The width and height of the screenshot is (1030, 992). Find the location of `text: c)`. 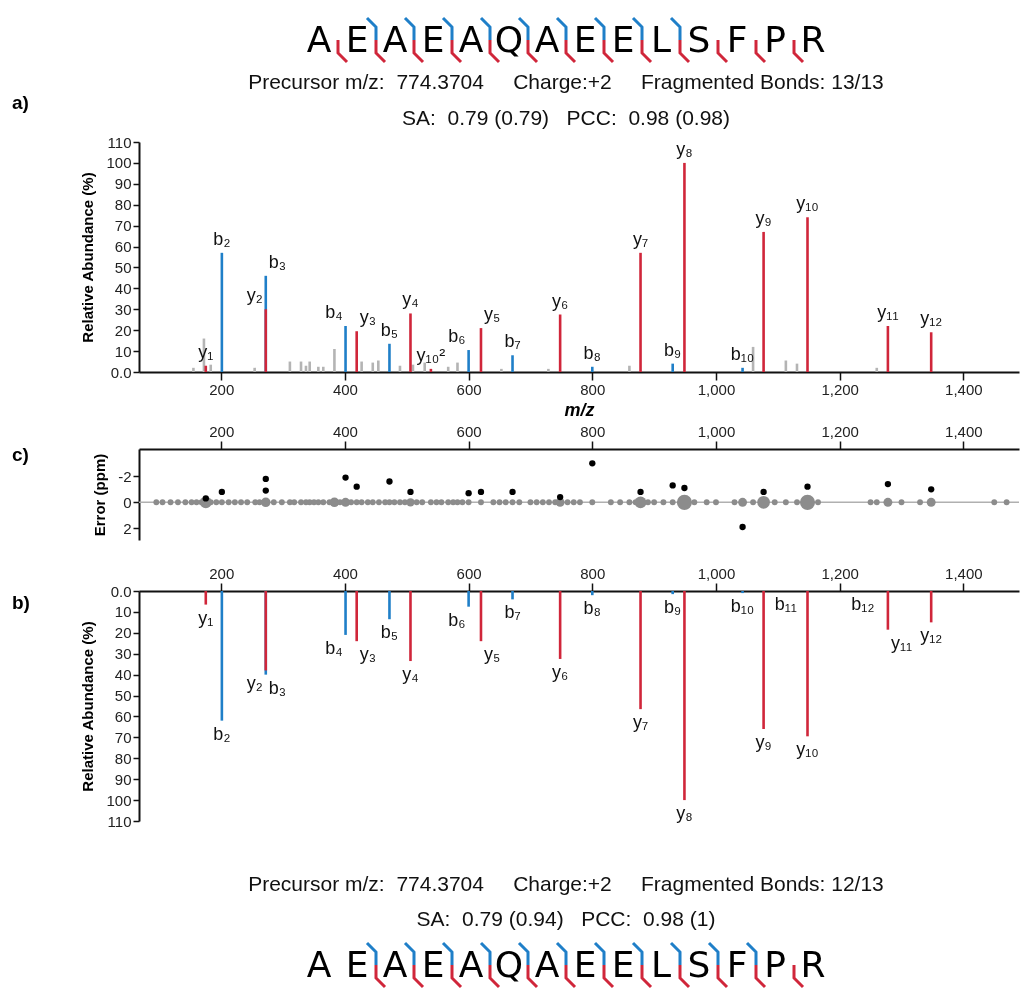

text: c) is located at coordinates (20, 455).